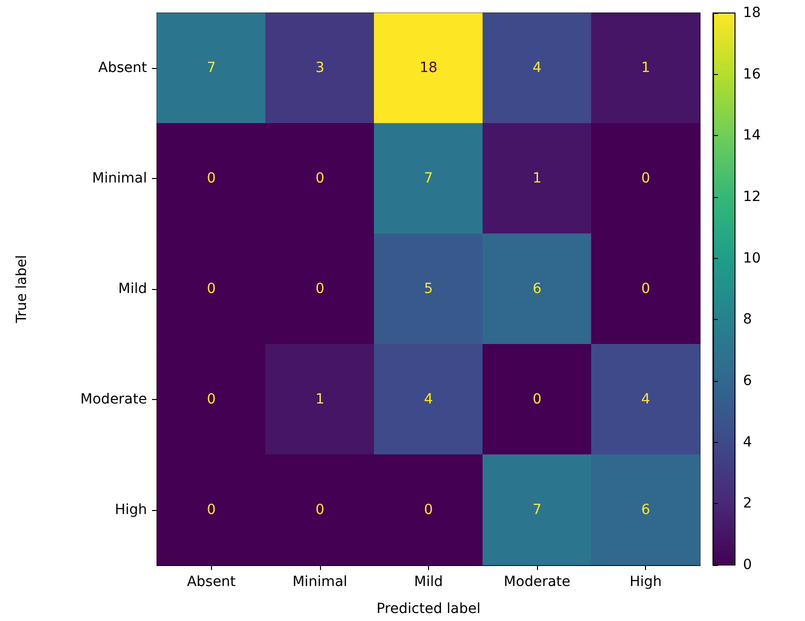 The width and height of the screenshot is (805, 621). What do you see at coordinates (752, 136) in the screenshot?
I see `color-bar-label: 14` at bounding box center [752, 136].